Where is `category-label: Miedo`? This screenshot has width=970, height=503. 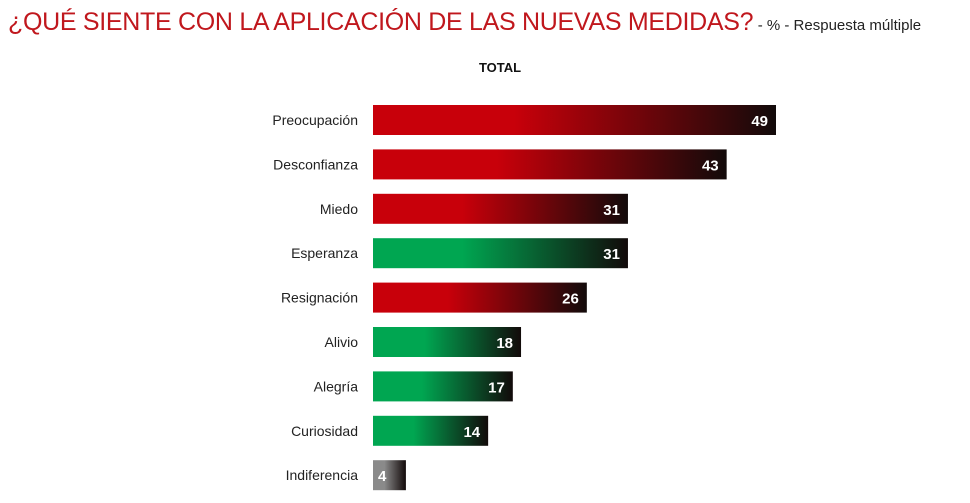 category-label: Miedo is located at coordinates (339, 209).